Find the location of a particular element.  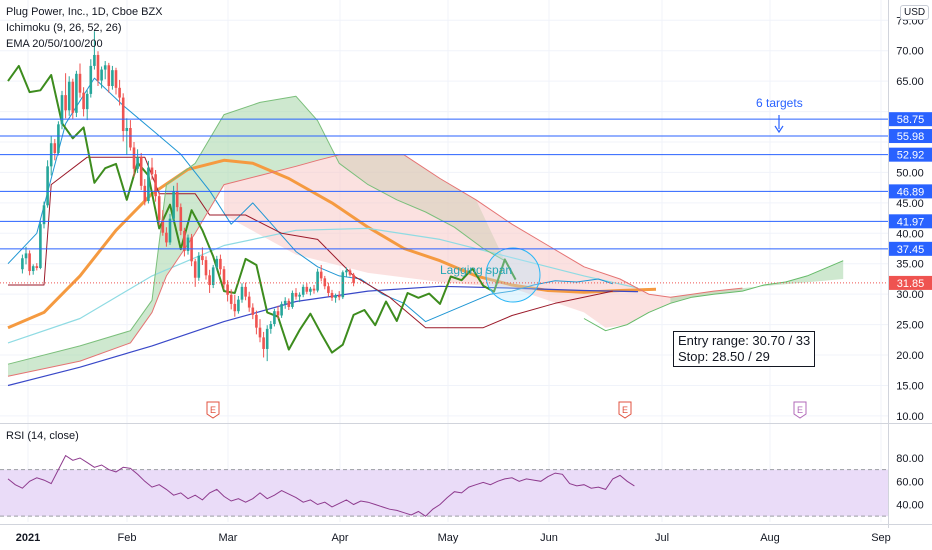

ema-legend: EMA 20/50/100/200 is located at coordinates (54, 44).